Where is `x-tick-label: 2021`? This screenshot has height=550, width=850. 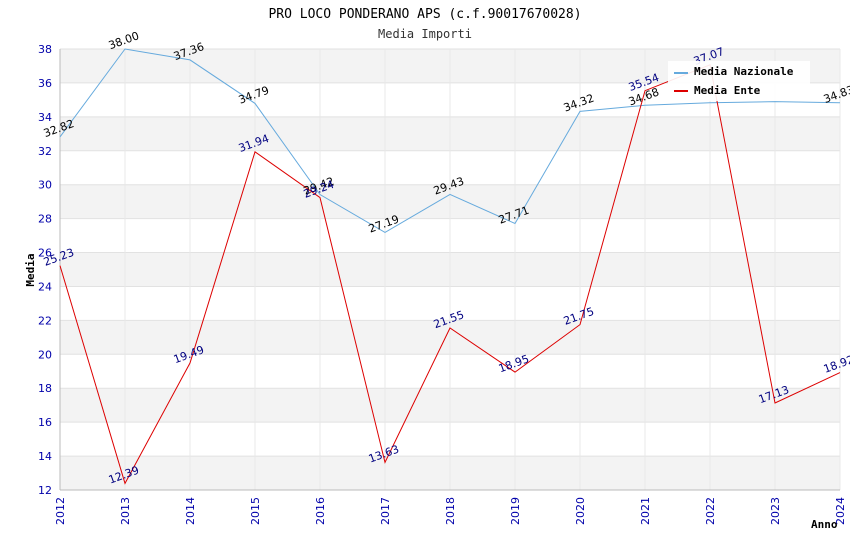
x-tick-label: 2021 is located at coordinates (645, 511).